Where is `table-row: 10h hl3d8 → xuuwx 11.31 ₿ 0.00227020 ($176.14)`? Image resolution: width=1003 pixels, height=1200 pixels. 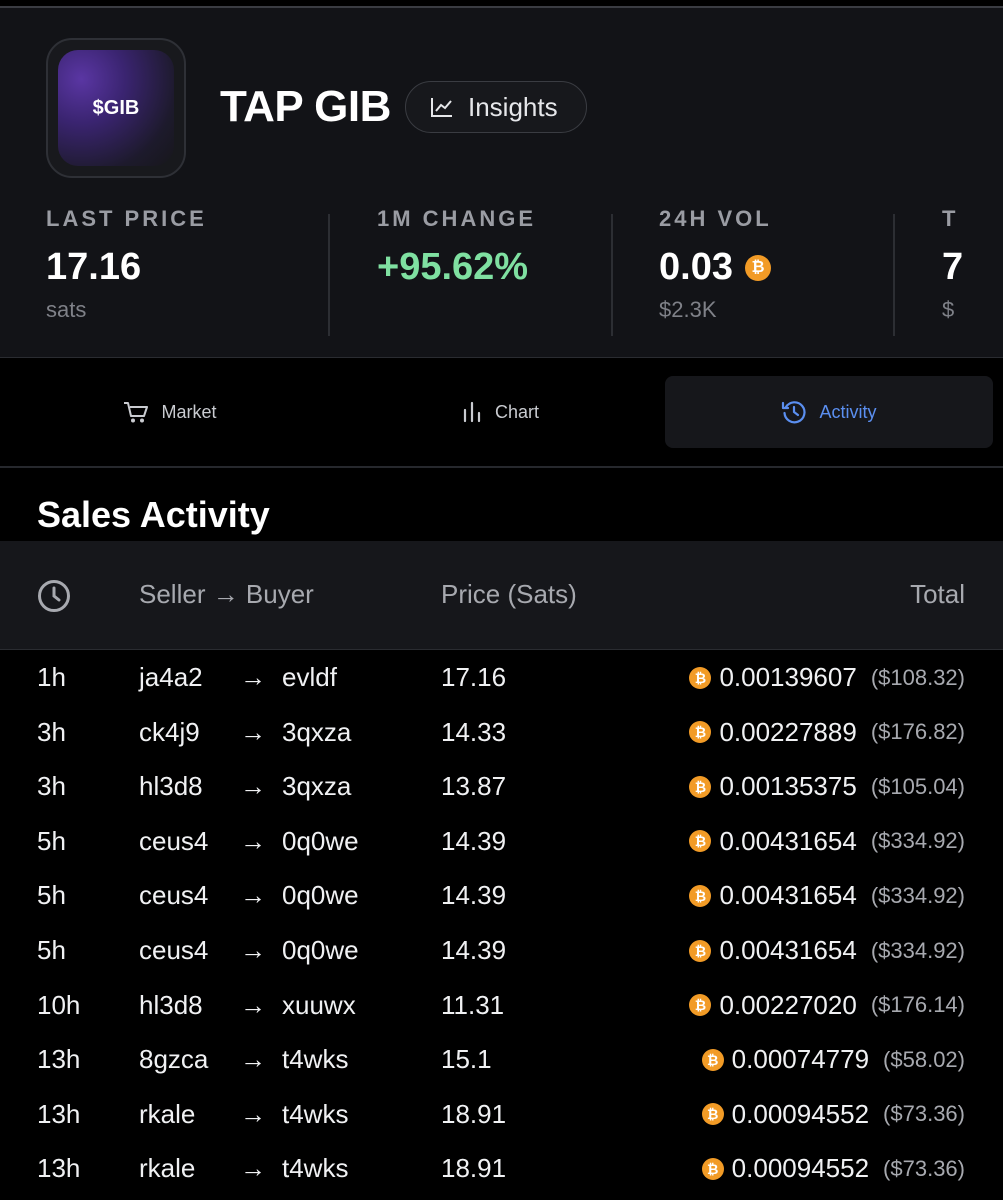
table-row: 10h hl3d8 → xuuwx 11.31 ₿ 0.00227020 ($176.14) is located at coordinates (501, 1005).